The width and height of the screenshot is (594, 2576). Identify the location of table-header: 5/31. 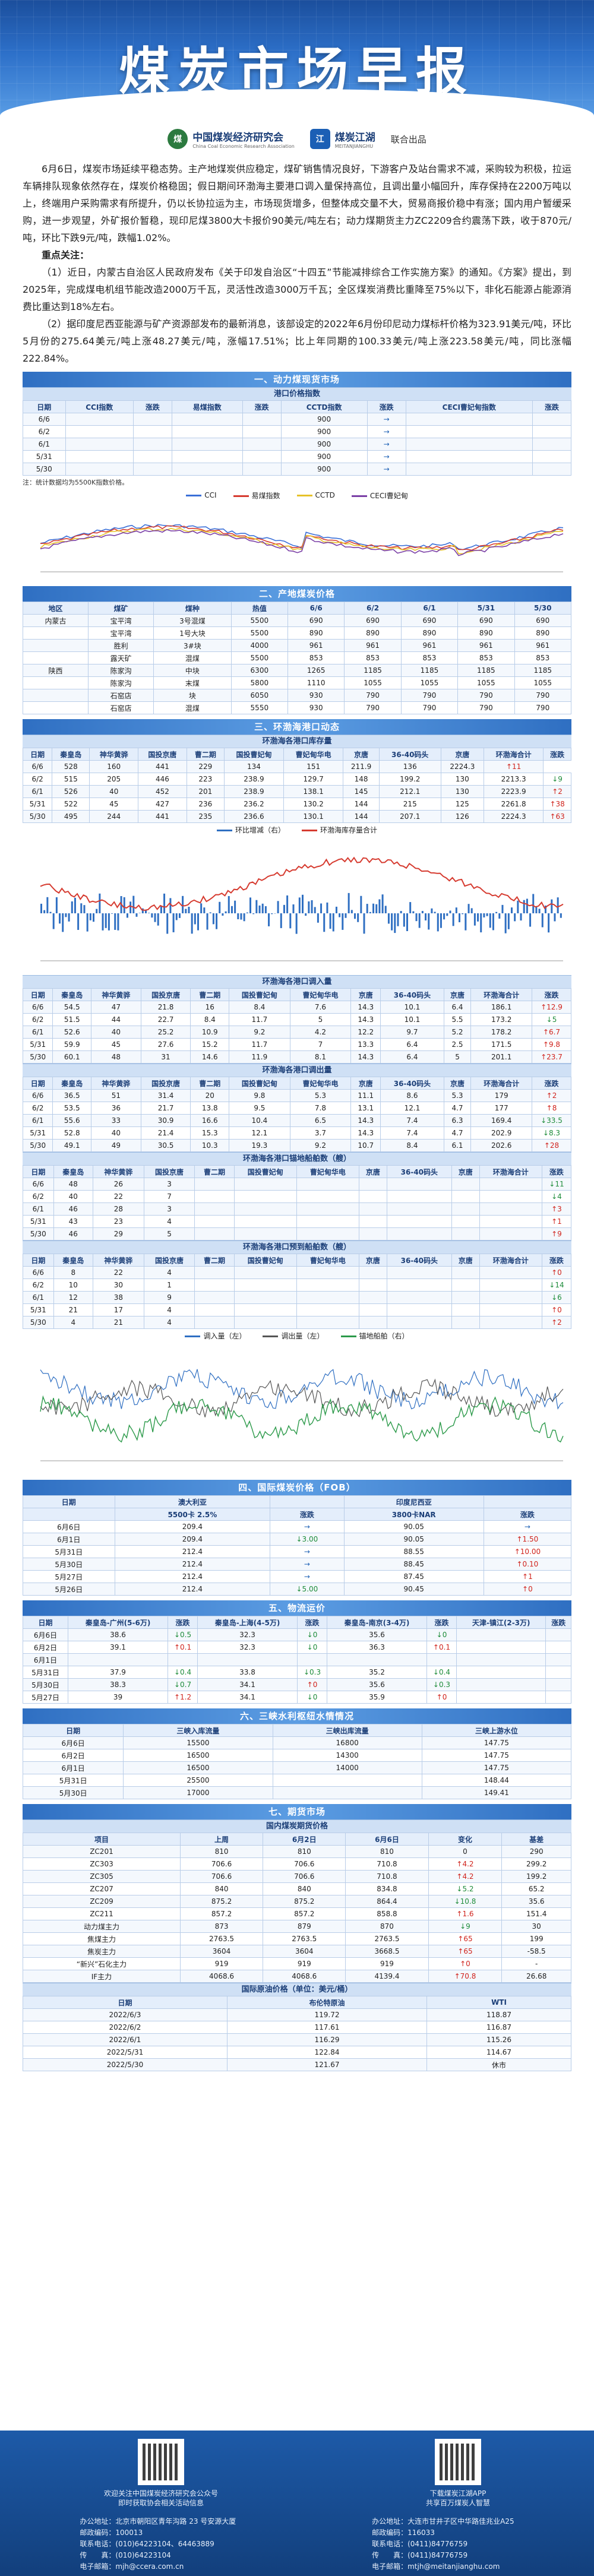
(486, 608).